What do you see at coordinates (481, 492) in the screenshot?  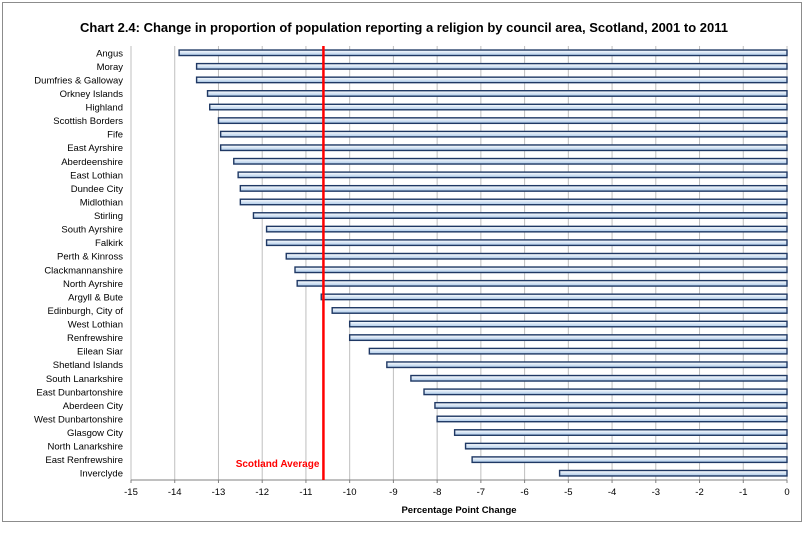 I see `x-tick-label: -7` at bounding box center [481, 492].